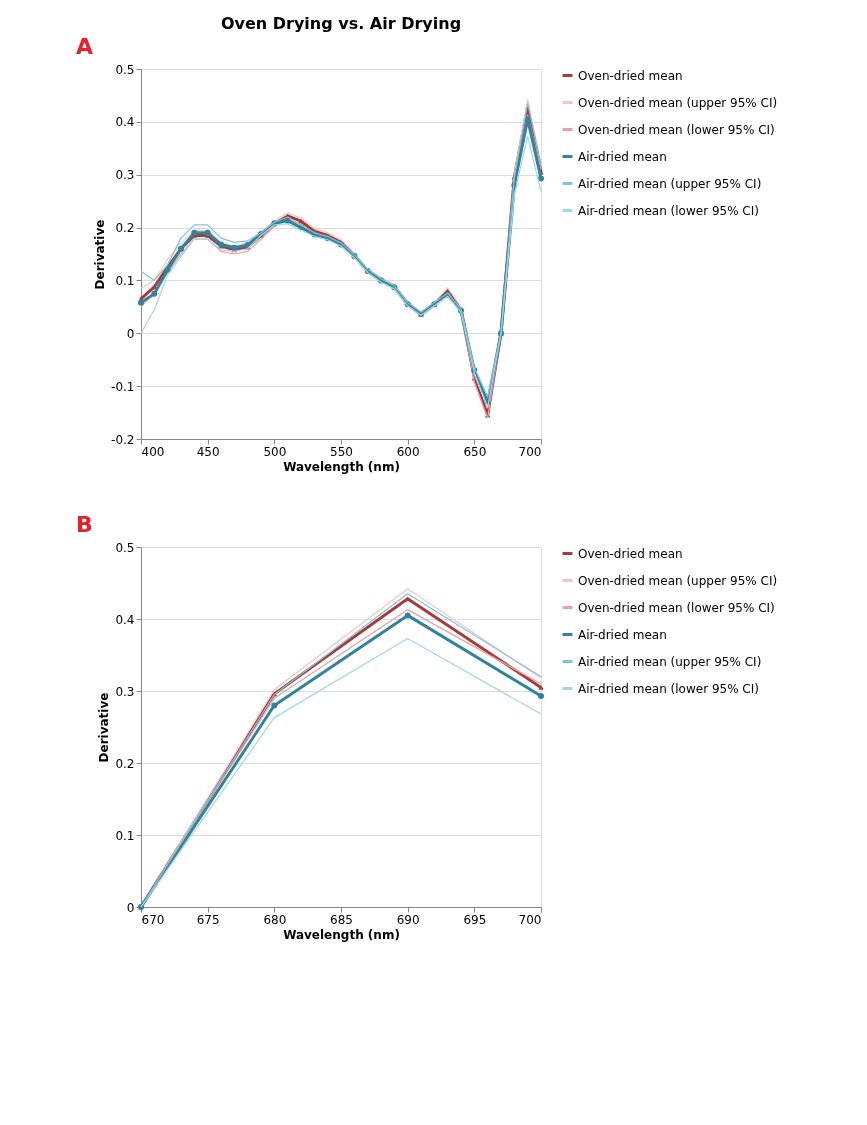 The height and width of the screenshot is (1125, 867). What do you see at coordinates (341, 23) in the screenshot?
I see `chart-title: Oven Drying vs. Air Drying` at bounding box center [341, 23].